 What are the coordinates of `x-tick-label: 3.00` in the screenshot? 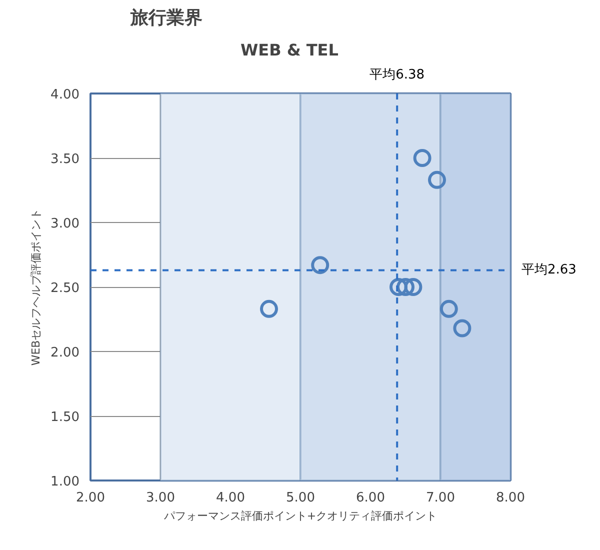 It's located at (160, 498).